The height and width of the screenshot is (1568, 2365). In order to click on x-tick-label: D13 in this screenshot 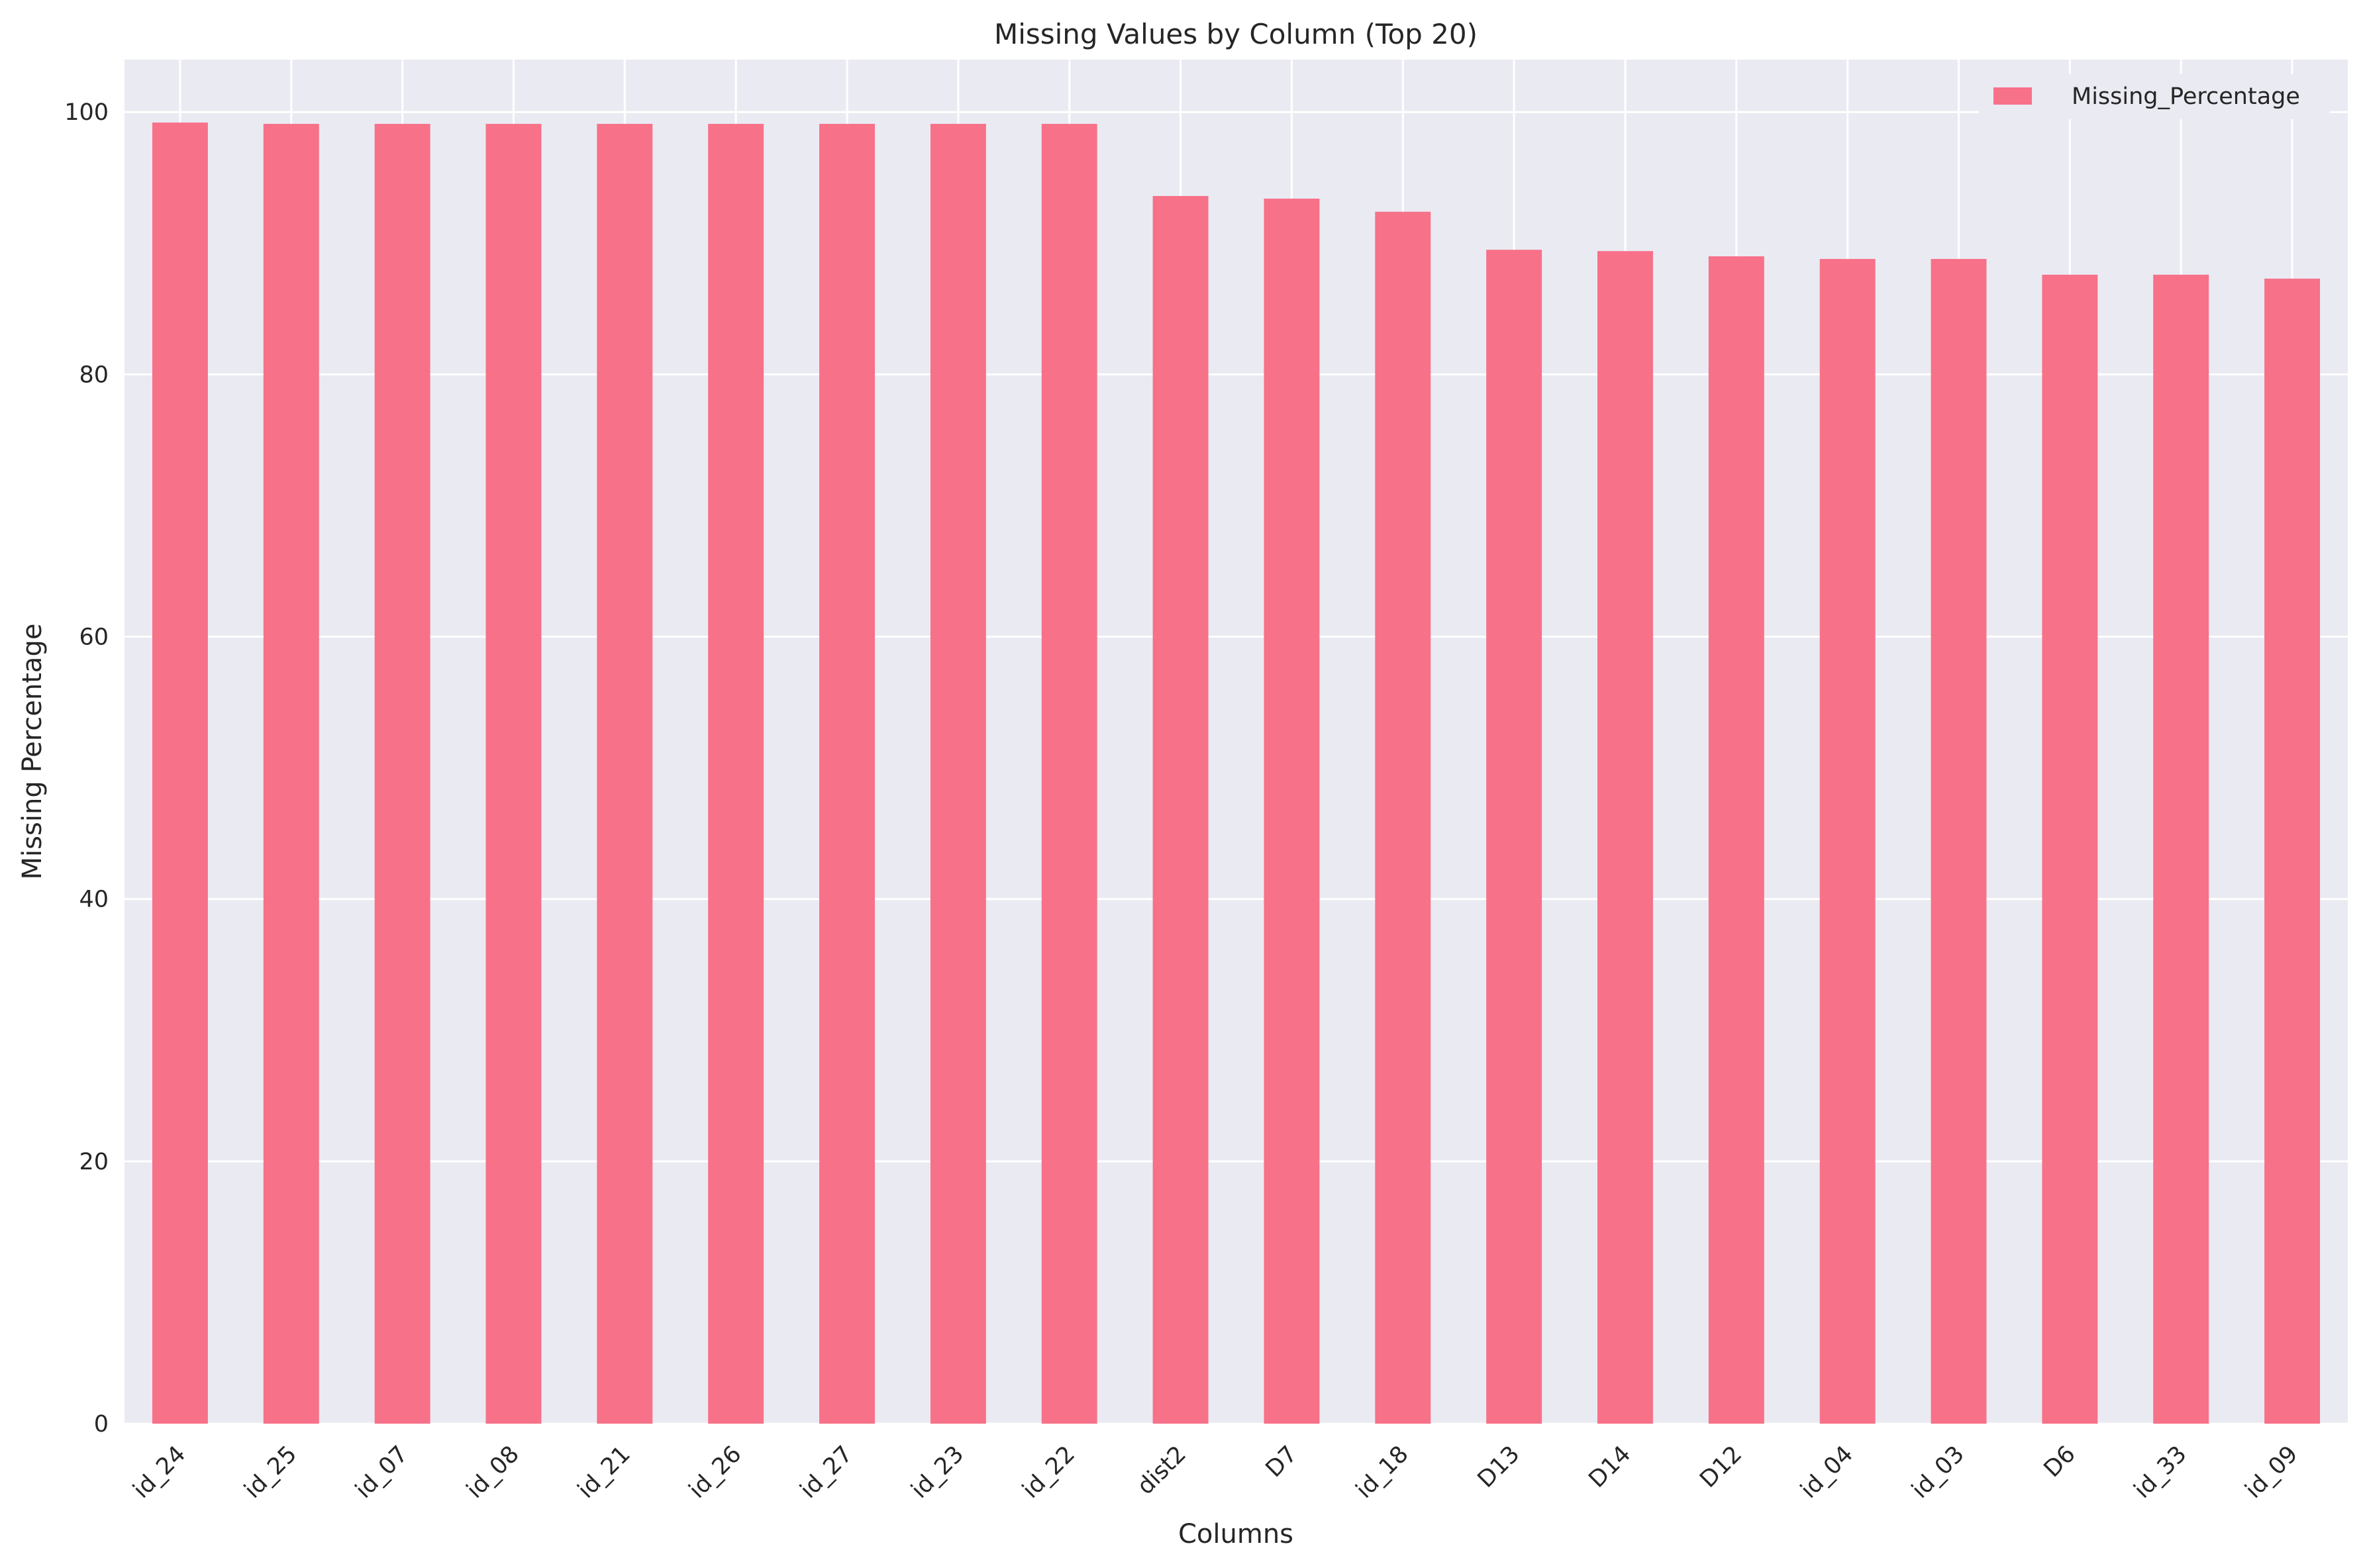, I will do `click(1499, 1467)`.